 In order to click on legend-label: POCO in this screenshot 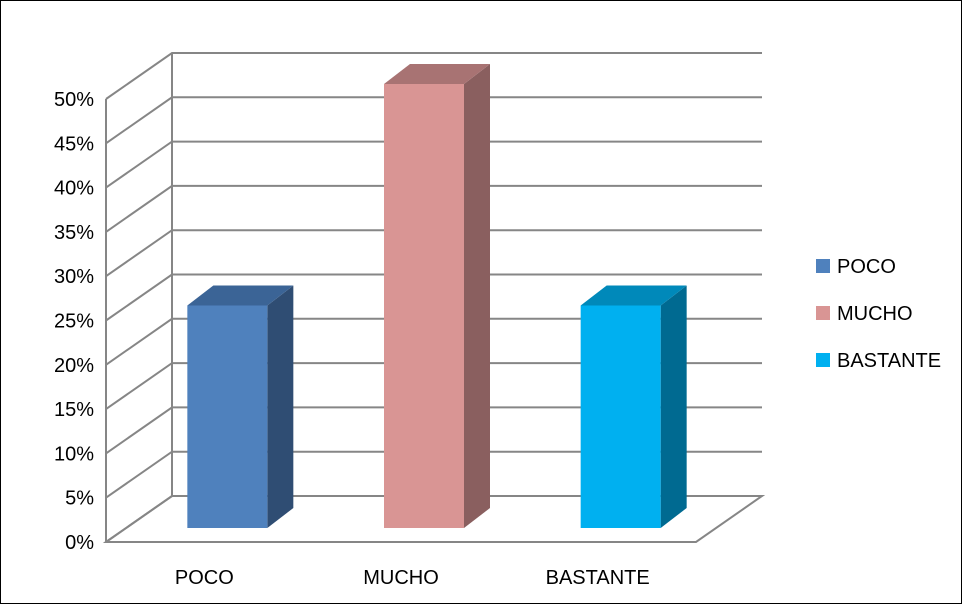, I will do `click(866, 267)`.